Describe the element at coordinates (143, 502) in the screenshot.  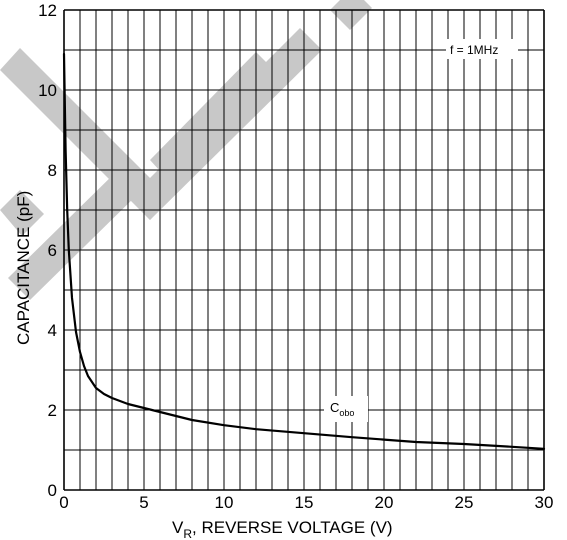
I see `x-tick-label: 5` at that location.